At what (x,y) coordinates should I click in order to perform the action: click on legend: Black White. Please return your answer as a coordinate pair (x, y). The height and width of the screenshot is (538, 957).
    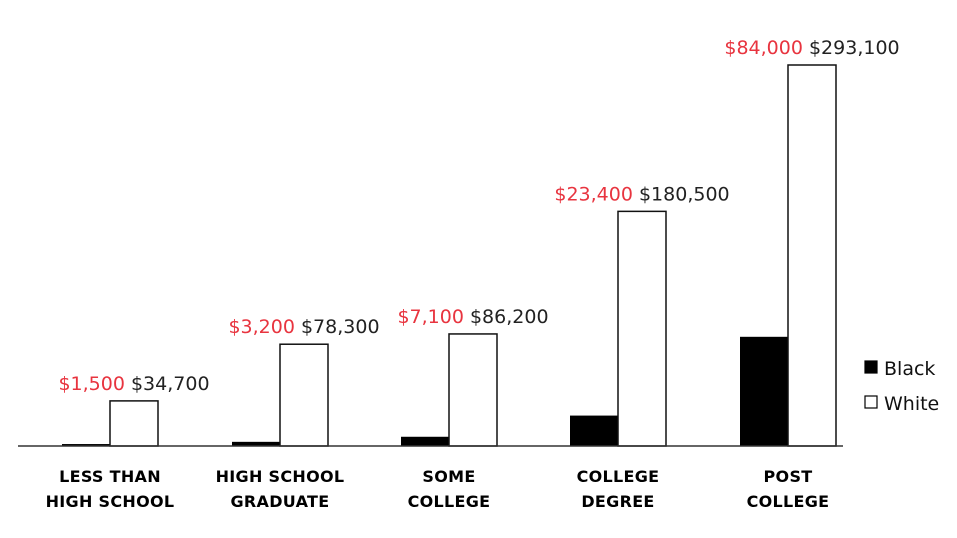
    Looking at the image, I should click on (901, 386).